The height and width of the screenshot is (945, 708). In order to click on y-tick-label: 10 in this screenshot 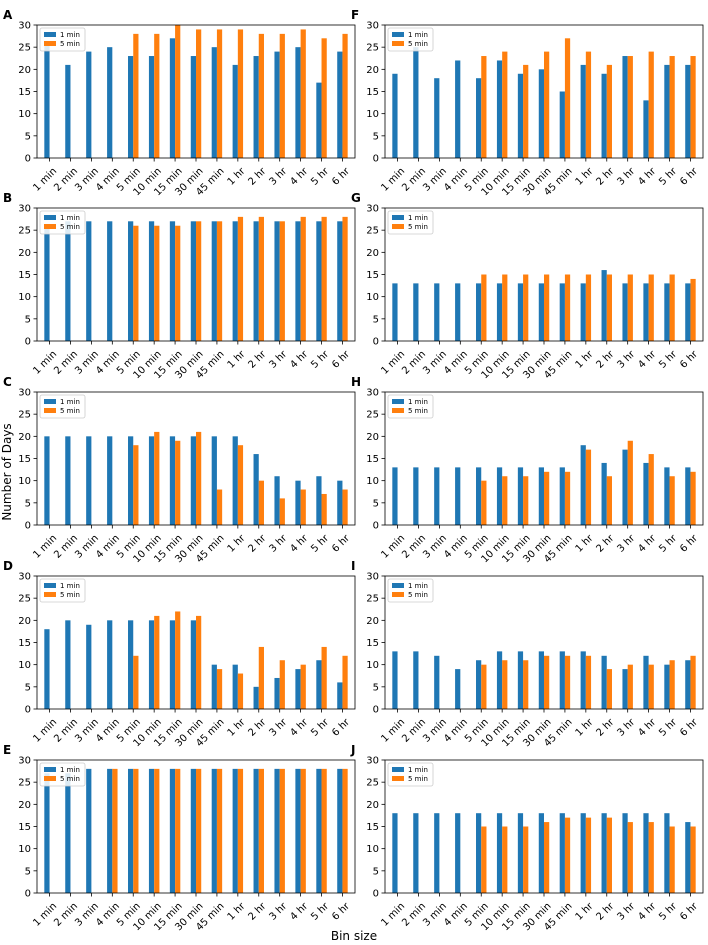, I will do `click(372, 665)`.